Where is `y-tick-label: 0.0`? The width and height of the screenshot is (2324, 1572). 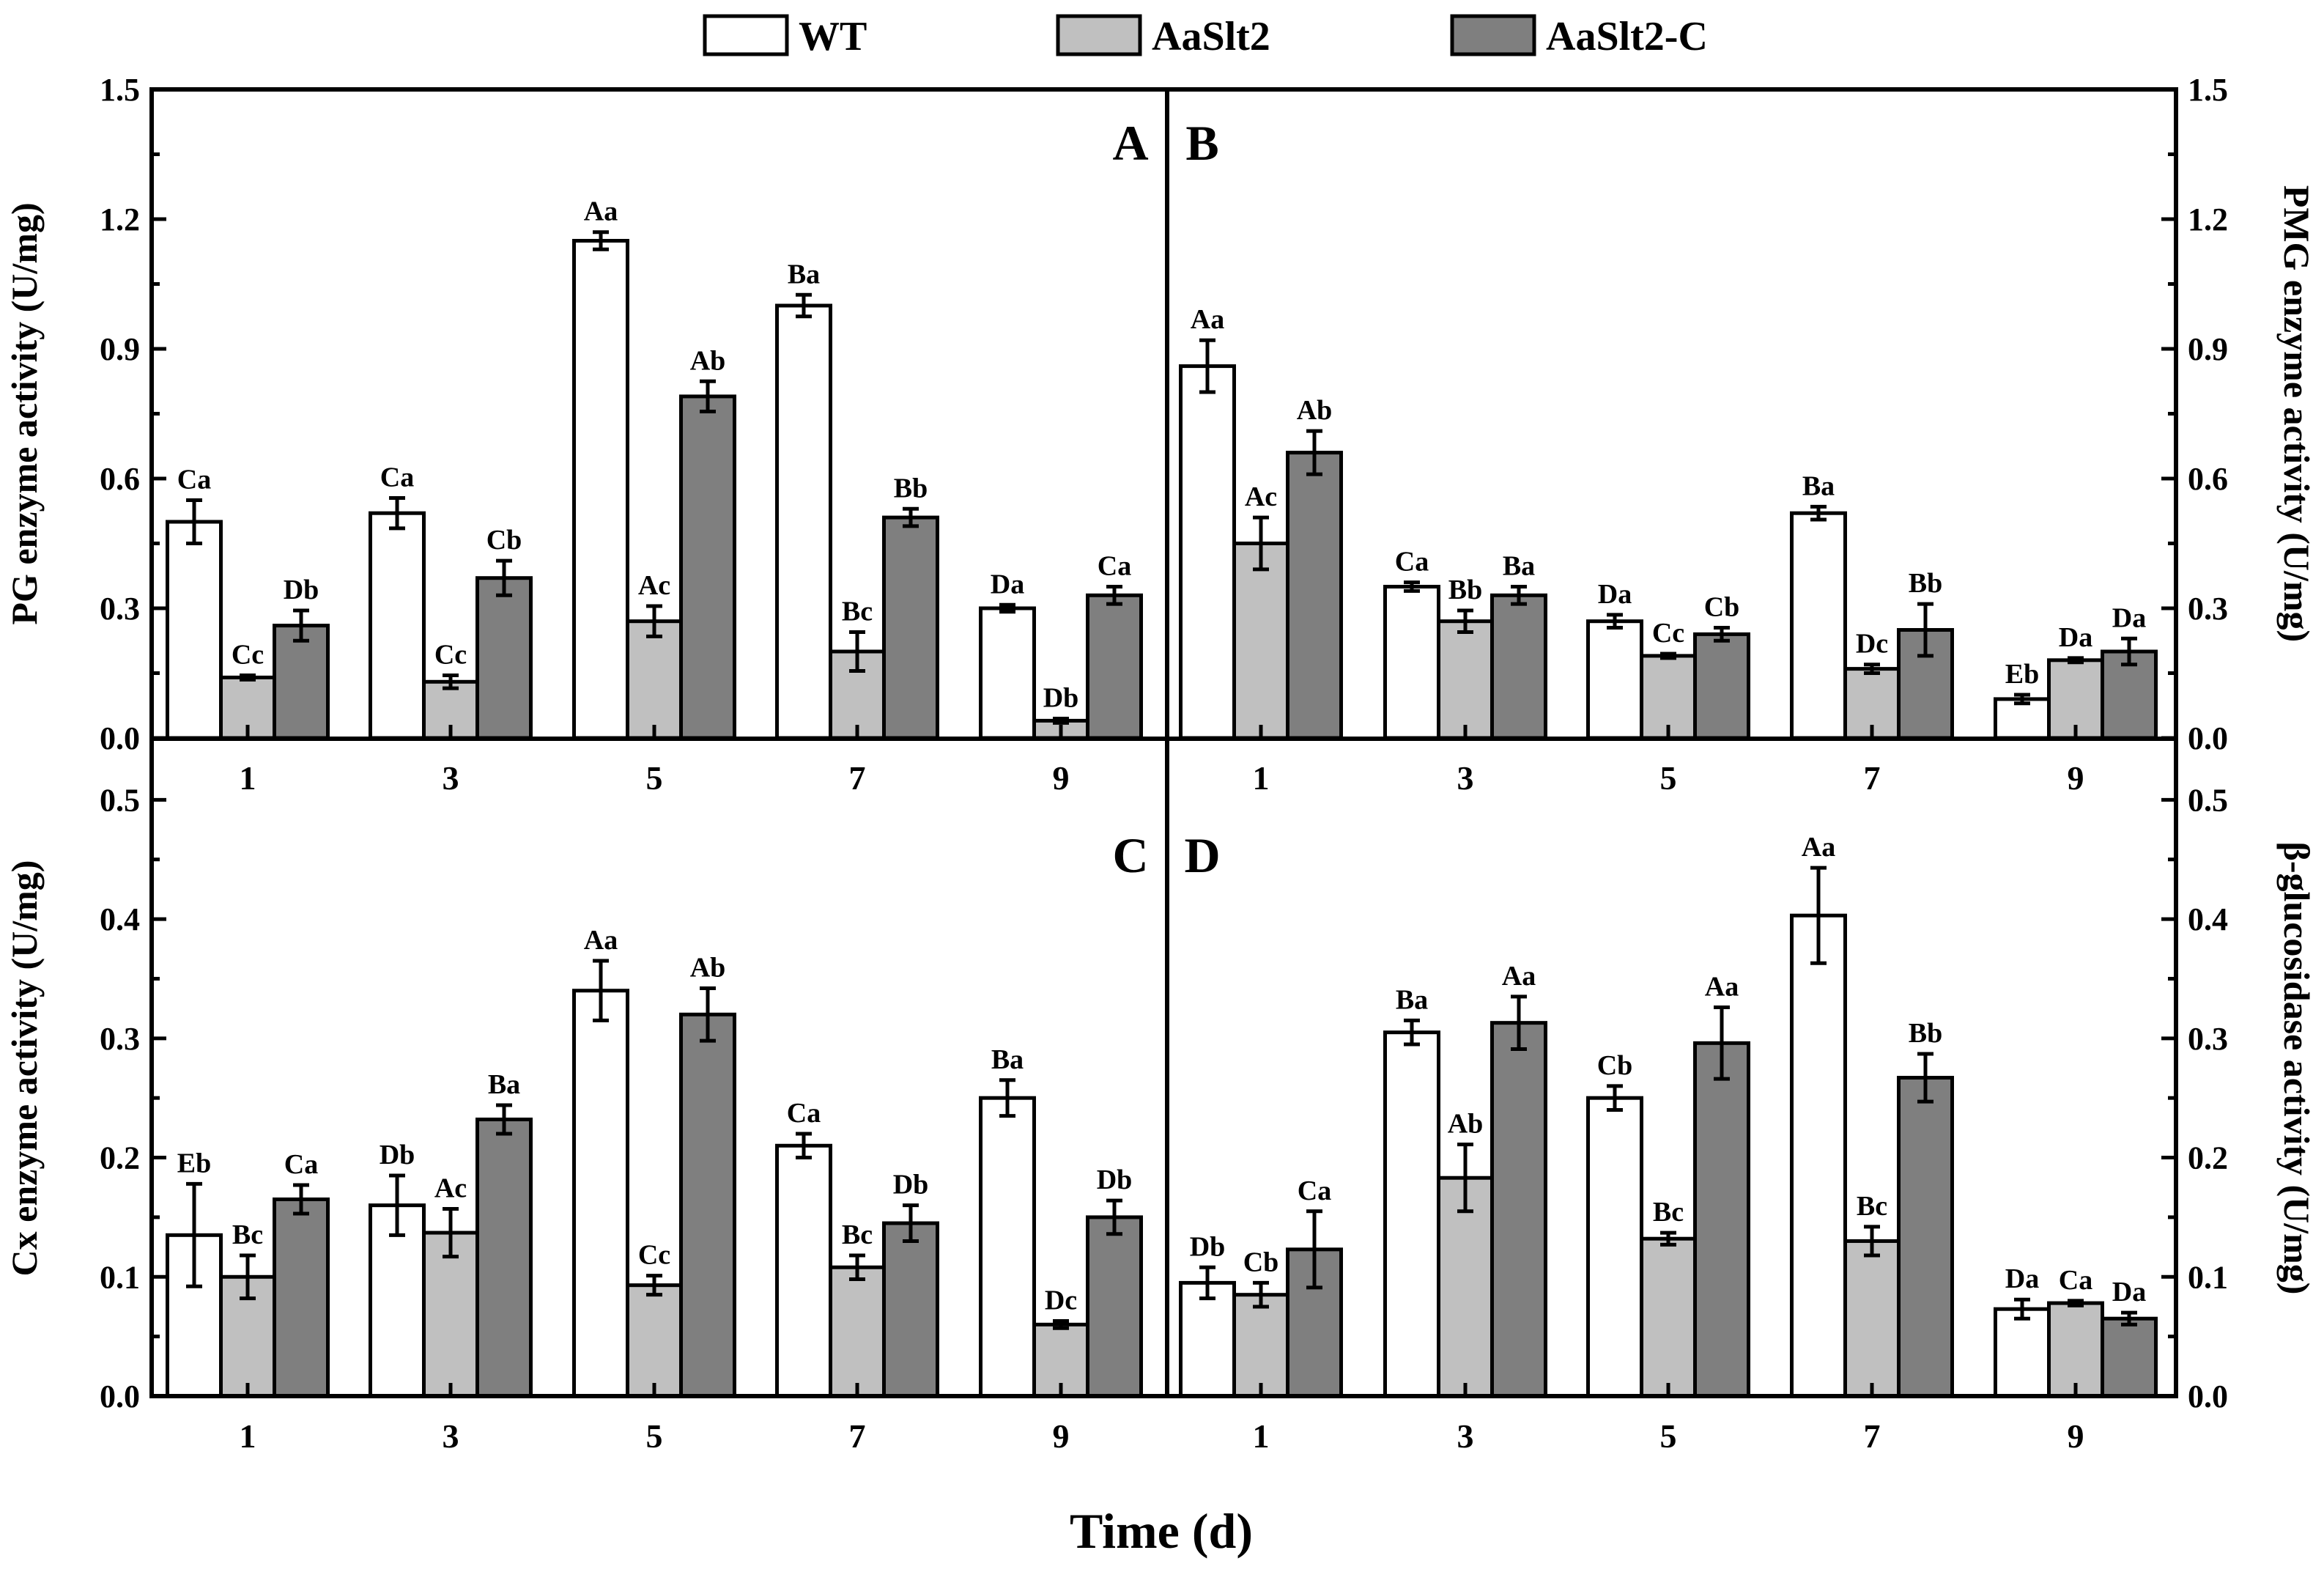 y-tick-label: 0.0 is located at coordinates (2208, 1396).